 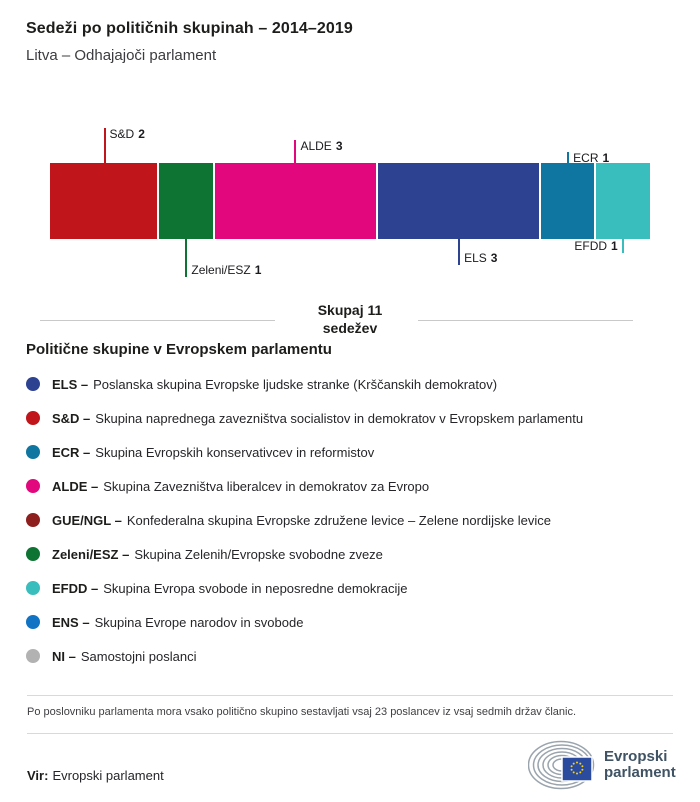 I want to click on legend-item-ni: NI – Samostojni poslanci, so click(x=304, y=656).